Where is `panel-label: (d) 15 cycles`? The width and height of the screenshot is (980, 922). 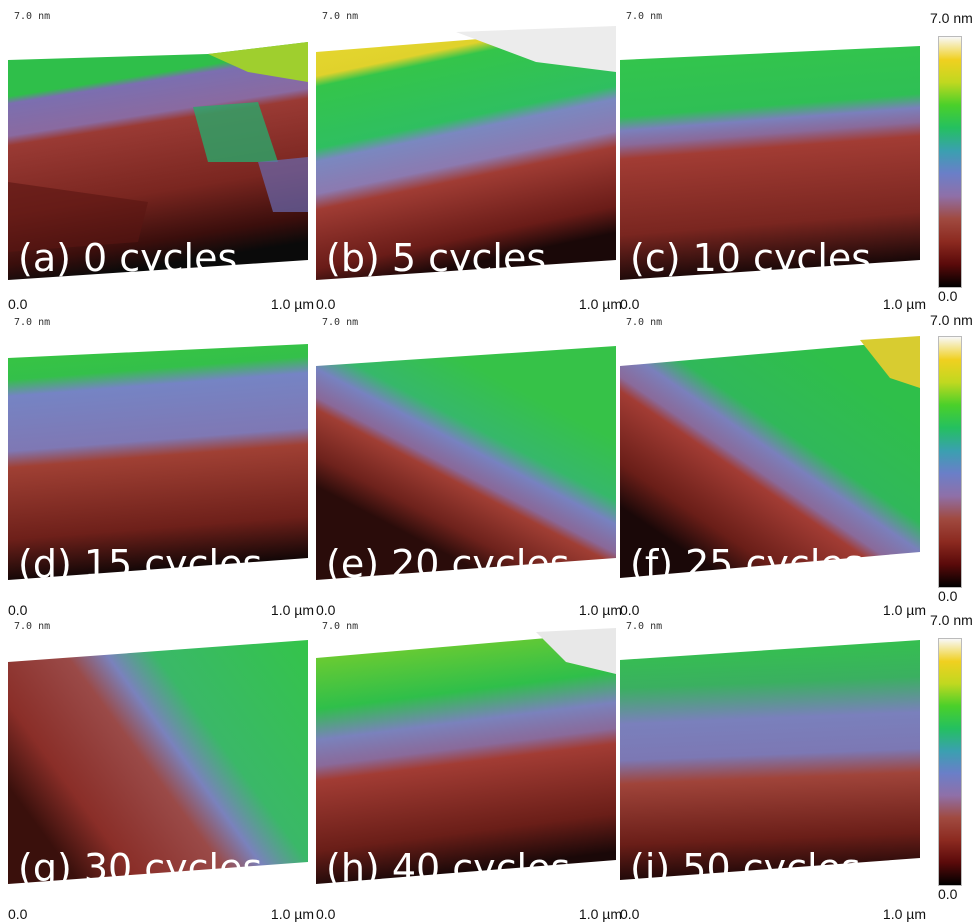
panel-label: (d) 15 cycles is located at coordinates (140, 564).